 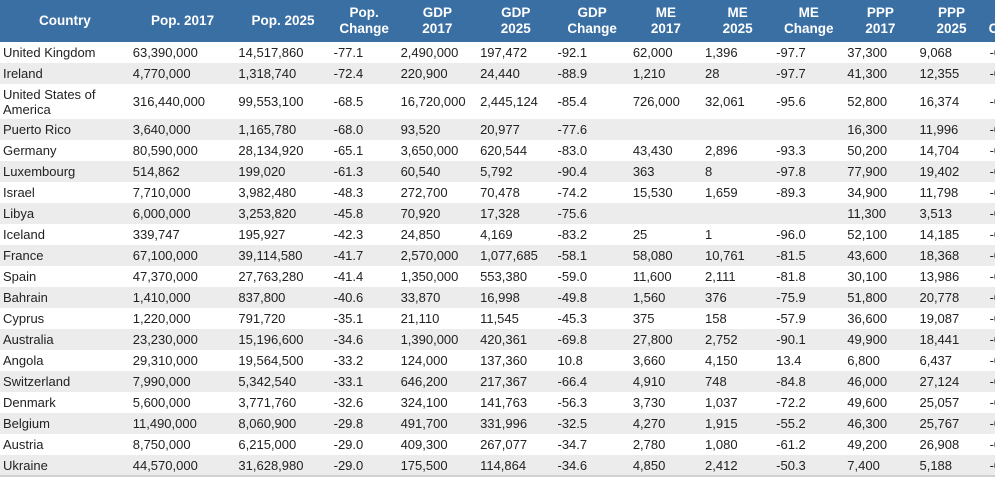 I want to click on table-cell: 49,900, so click(x=867, y=339).